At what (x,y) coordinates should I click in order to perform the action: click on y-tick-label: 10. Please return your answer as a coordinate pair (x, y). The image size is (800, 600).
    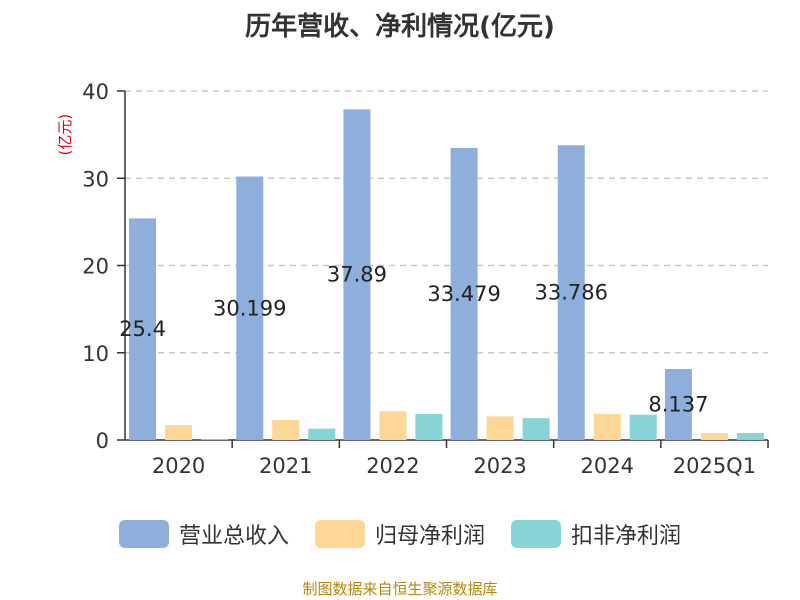
    Looking at the image, I should click on (95, 354).